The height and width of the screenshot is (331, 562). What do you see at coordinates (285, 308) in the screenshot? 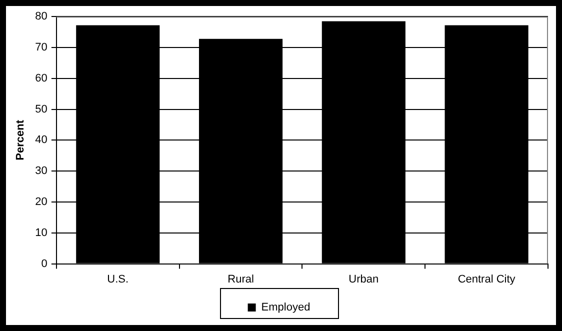
I see `legend-label: Employed` at bounding box center [285, 308].